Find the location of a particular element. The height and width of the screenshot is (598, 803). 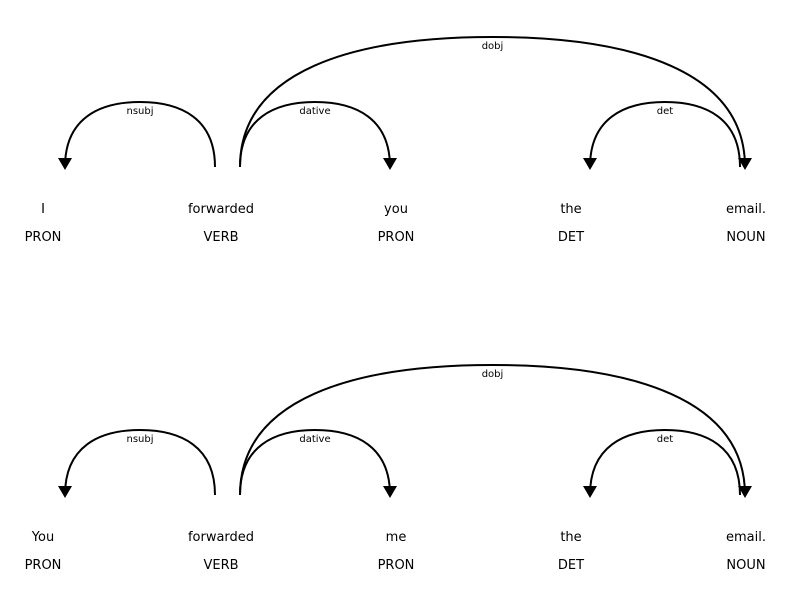

token-word: You is located at coordinates (42, 537).